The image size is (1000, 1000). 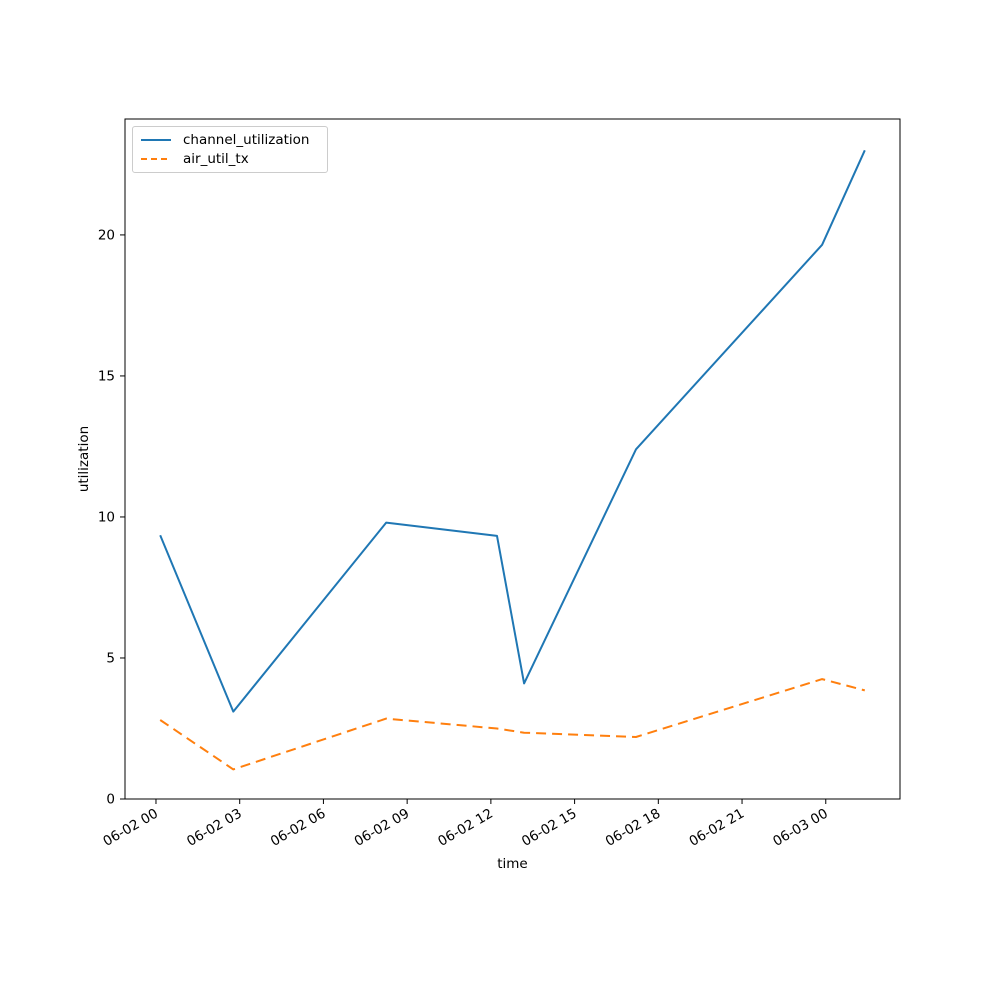 I want to click on x-tick-label: 06-02 03, so click(x=214, y=828).